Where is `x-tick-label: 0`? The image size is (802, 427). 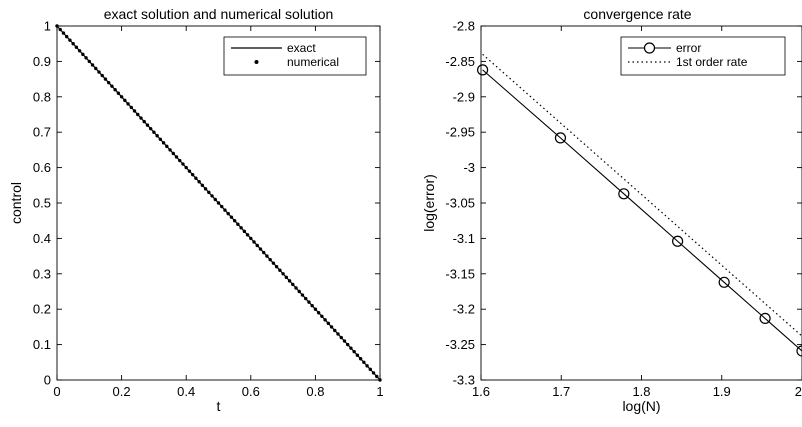
x-tick-label: 0 is located at coordinates (56, 391).